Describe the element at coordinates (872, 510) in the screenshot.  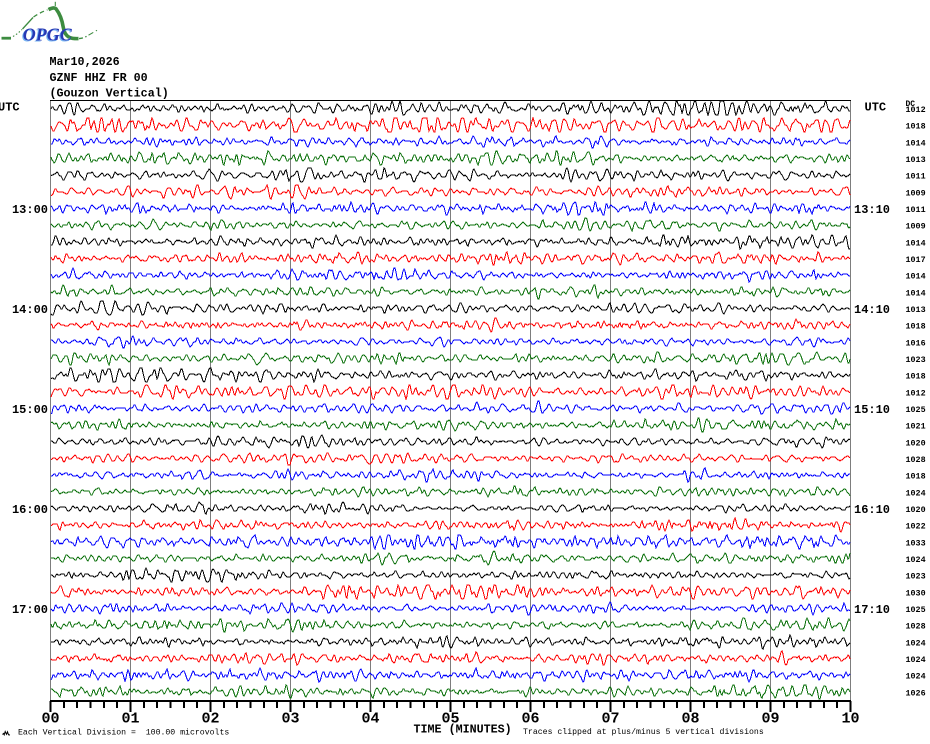
I see `svg-text: 16:10` at that location.